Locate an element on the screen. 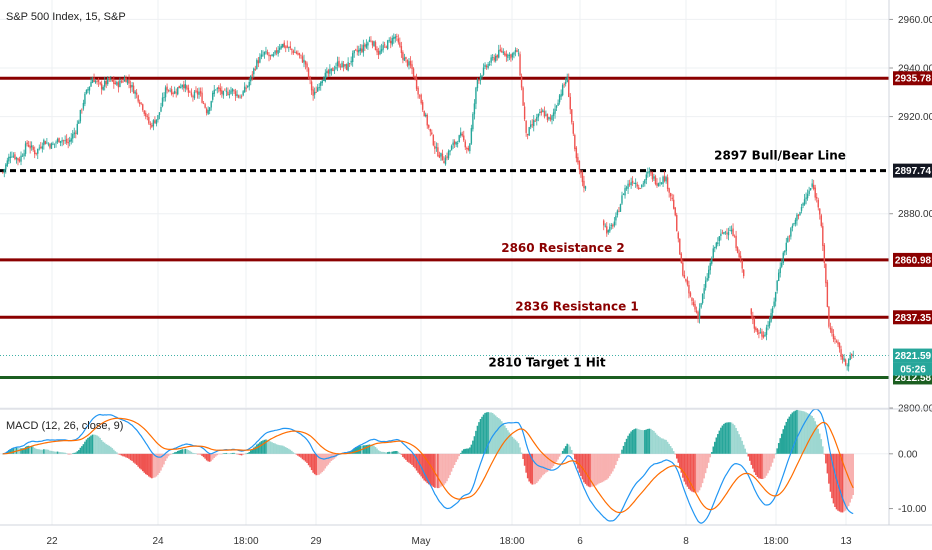 The width and height of the screenshot is (932, 550). current-price-box is located at coordinates (912, 355).